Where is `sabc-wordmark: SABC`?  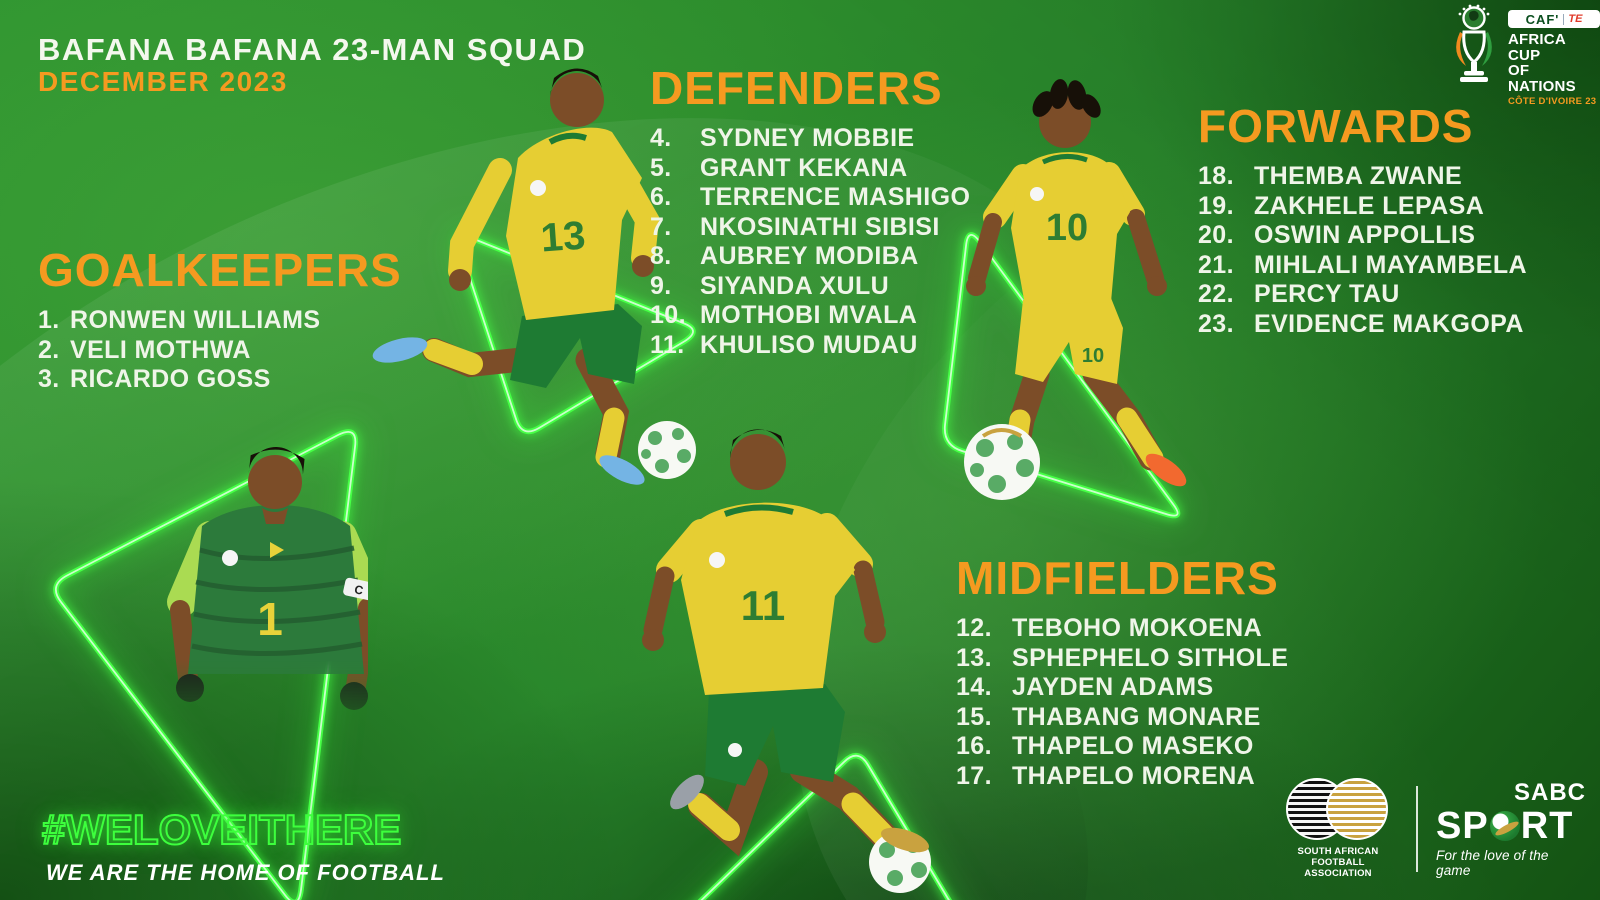 sabc-wordmark: SABC is located at coordinates (1549, 792).